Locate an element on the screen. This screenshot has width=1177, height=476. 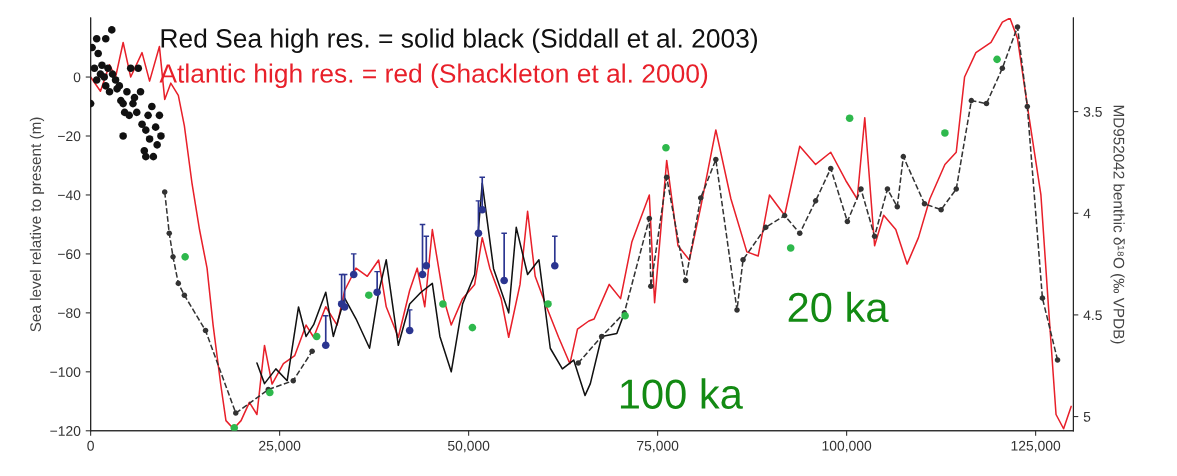
y-tick-label: −120 is located at coordinates (65, 431).